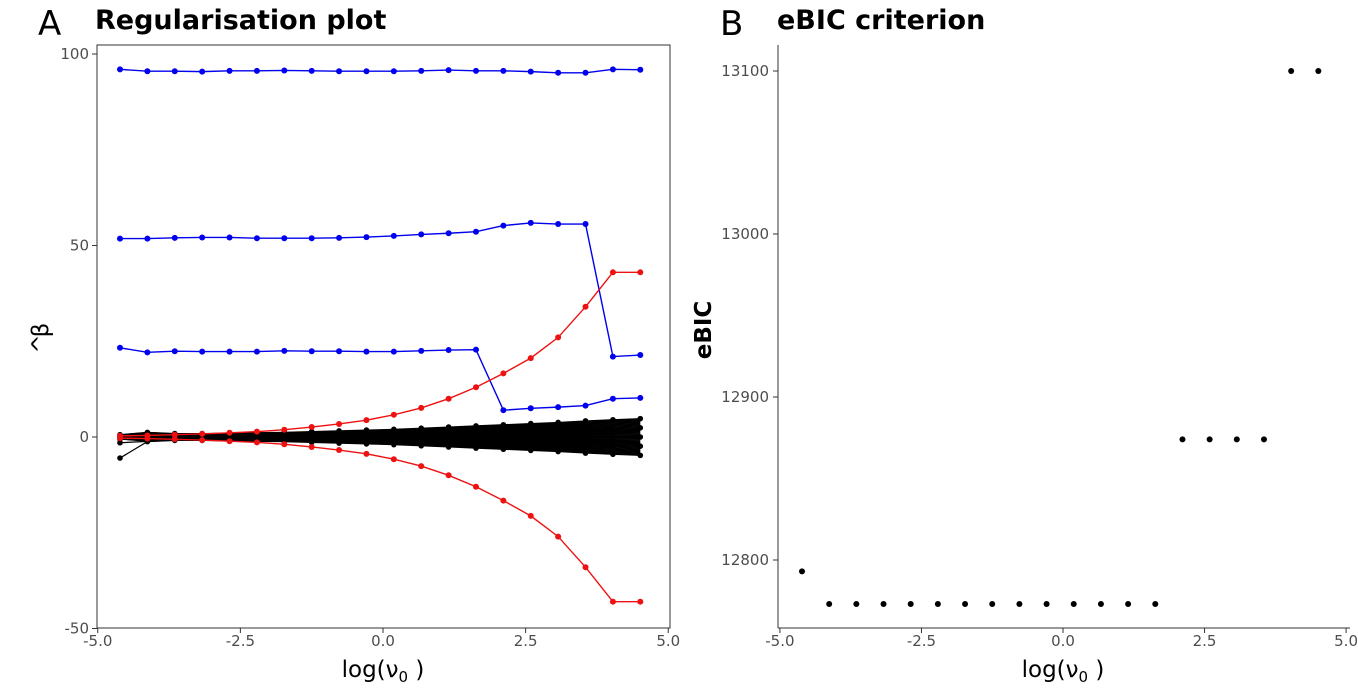  What do you see at coordinates (1063, 671) in the screenshot?
I see `panel-b-x-axis-title: log(ν0 )` at bounding box center [1063, 671].